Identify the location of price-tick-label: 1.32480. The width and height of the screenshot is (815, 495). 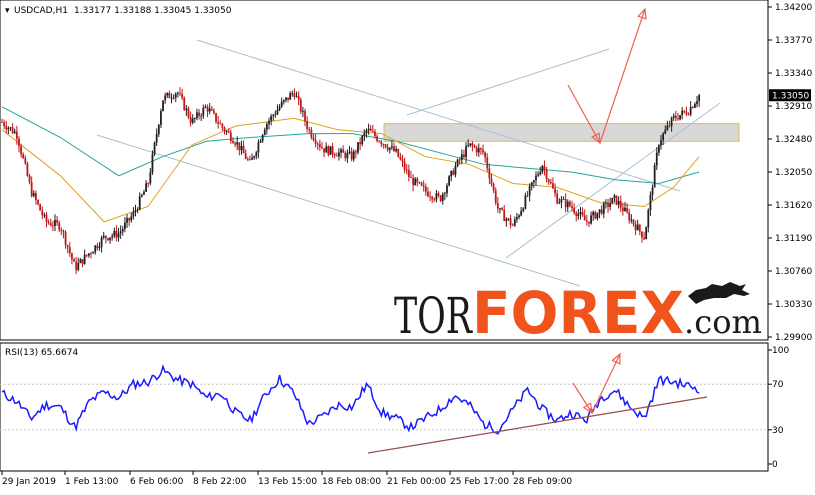
(793, 140).